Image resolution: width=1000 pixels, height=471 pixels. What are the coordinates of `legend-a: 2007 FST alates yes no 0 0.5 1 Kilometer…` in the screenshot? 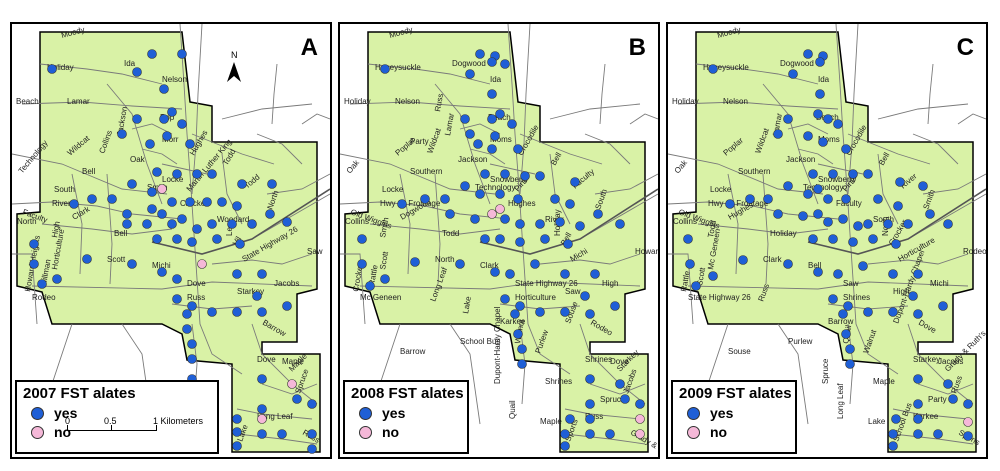 It's located at (117, 417).